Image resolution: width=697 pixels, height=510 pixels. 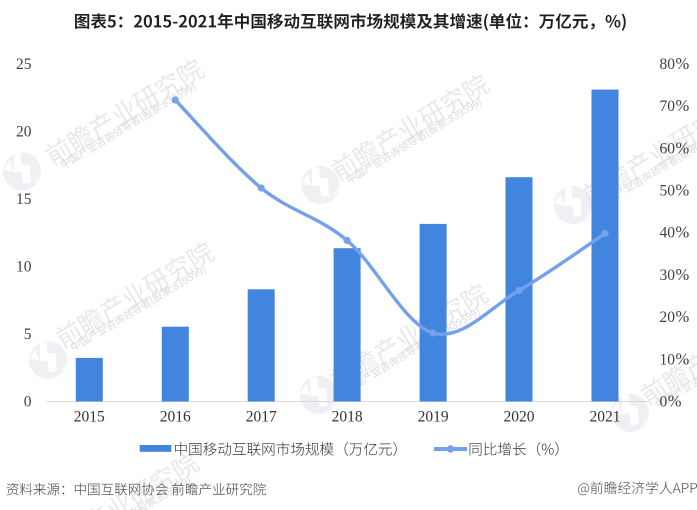 What do you see at coordinates (433, 417) in the screenshot?
I see `svg-text: 2019` at bounding box center [433, 417].